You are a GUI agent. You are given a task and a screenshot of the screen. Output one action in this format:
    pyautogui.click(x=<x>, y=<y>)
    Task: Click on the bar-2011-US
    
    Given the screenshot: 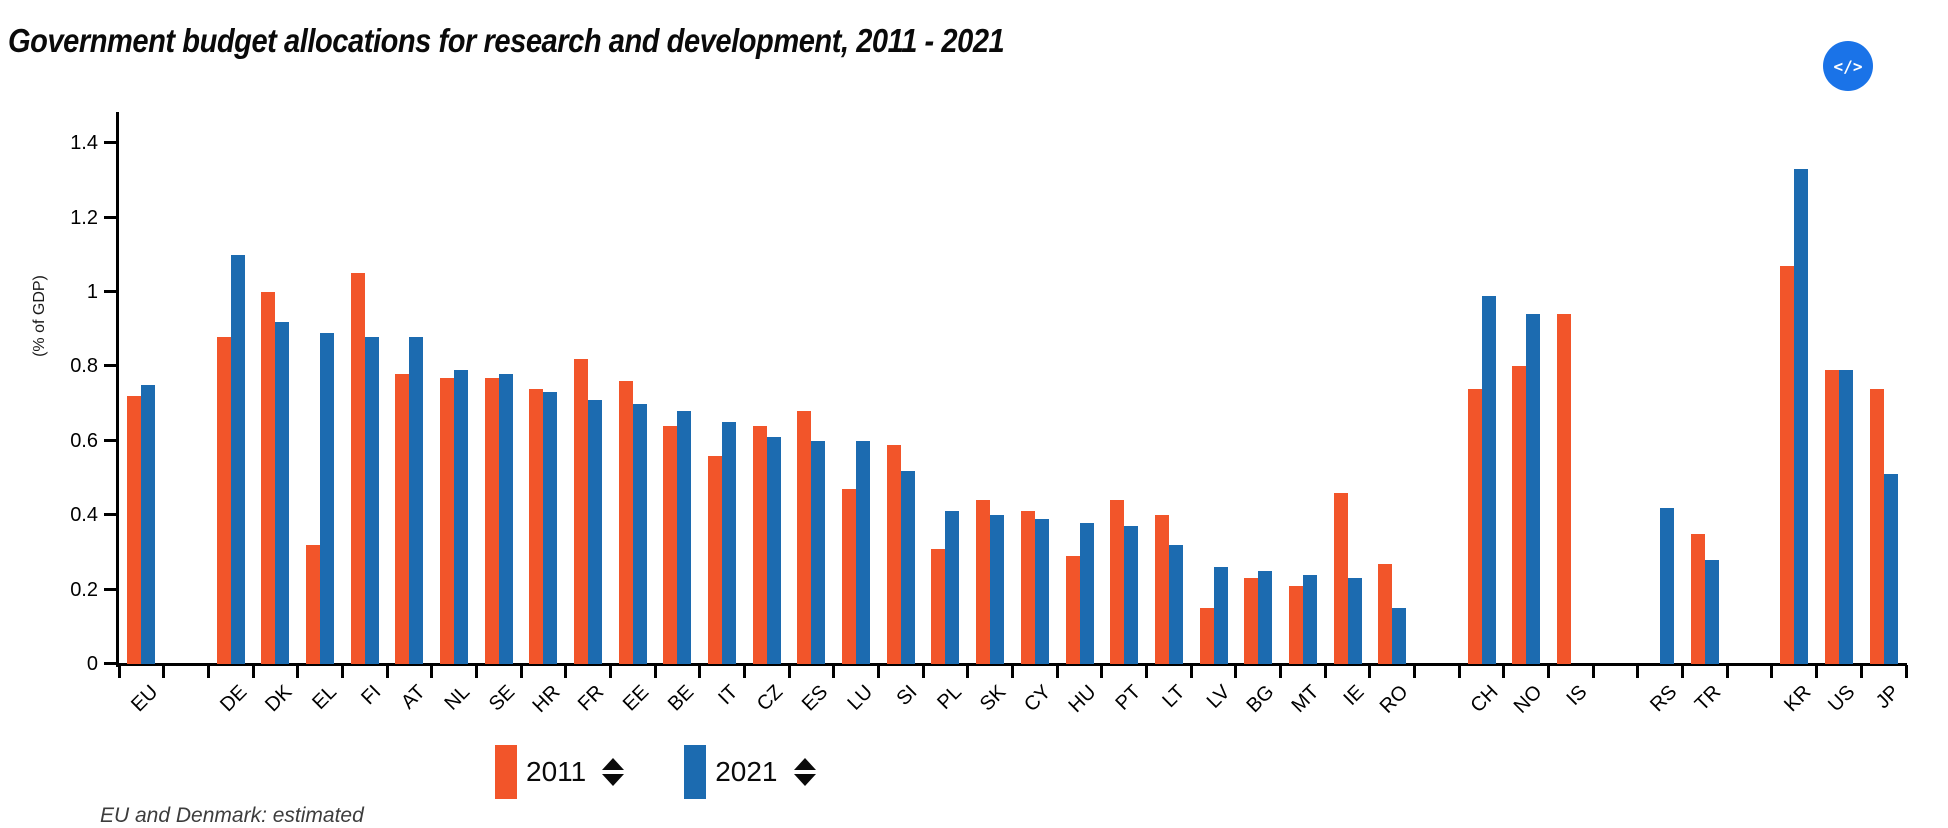 What is the action you would take?
    pyautogui.click(x=1831, y=517)
    